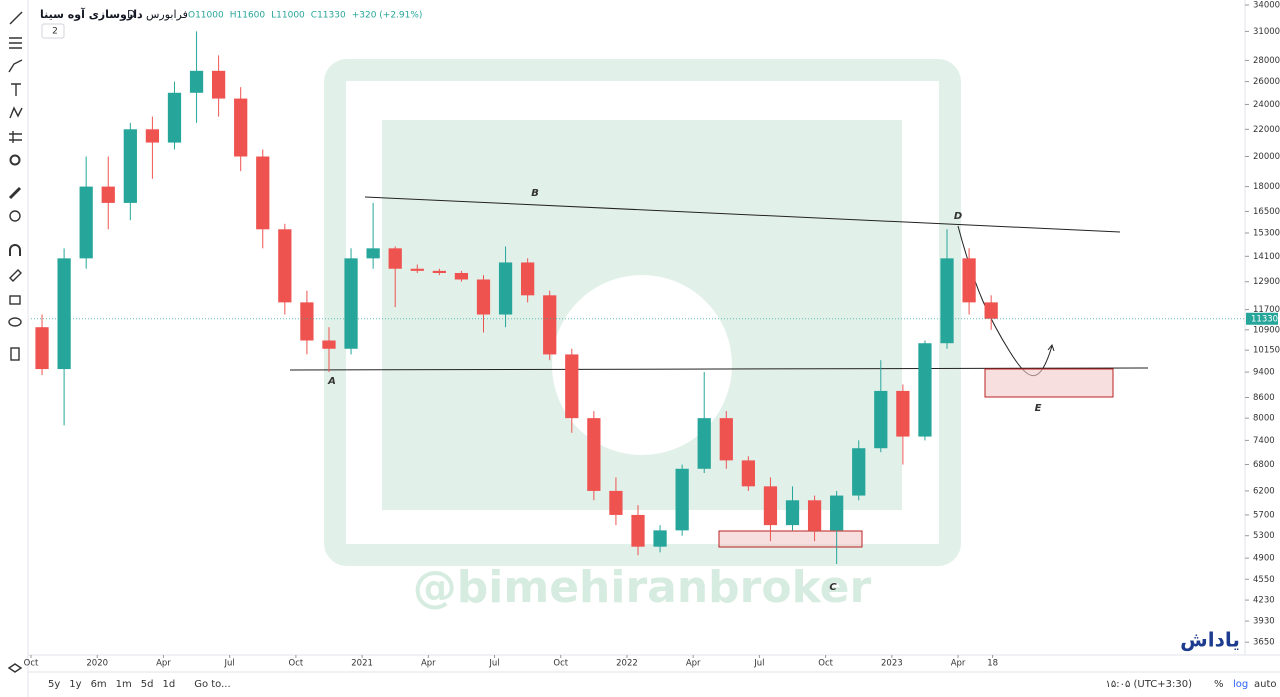 Image resolution: width=1280 pixels, height=697 pixels. What do you see at coordinates (627, 664) in the screenshot?
I see `x-tick-label: 2022` at bounding box center [627, 664].